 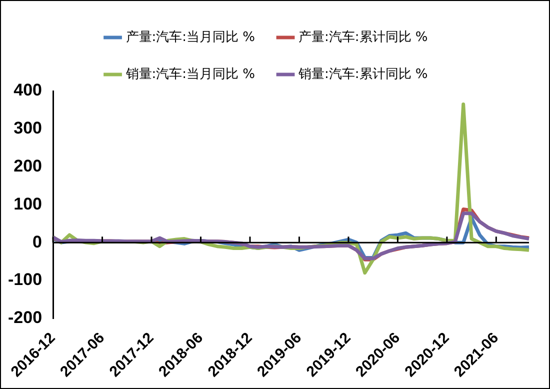 I want to click on legend-label: 销量:汽车:当月同比 %, so click(x=190, y=74).